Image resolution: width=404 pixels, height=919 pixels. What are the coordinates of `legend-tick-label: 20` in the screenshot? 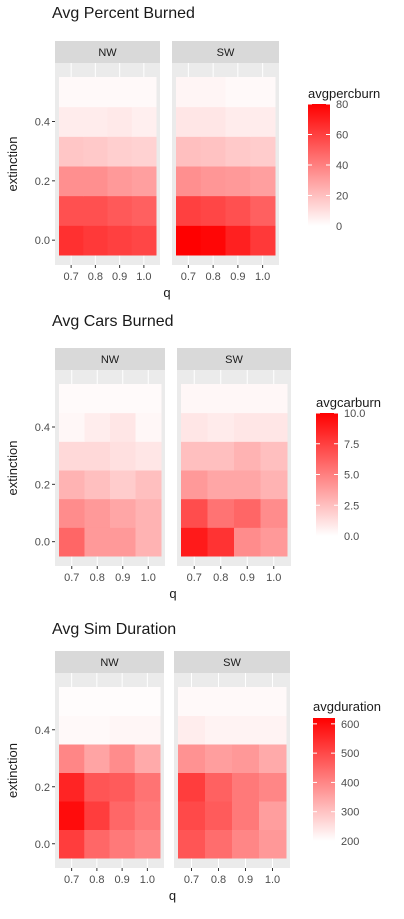 It's located at (342, 197).